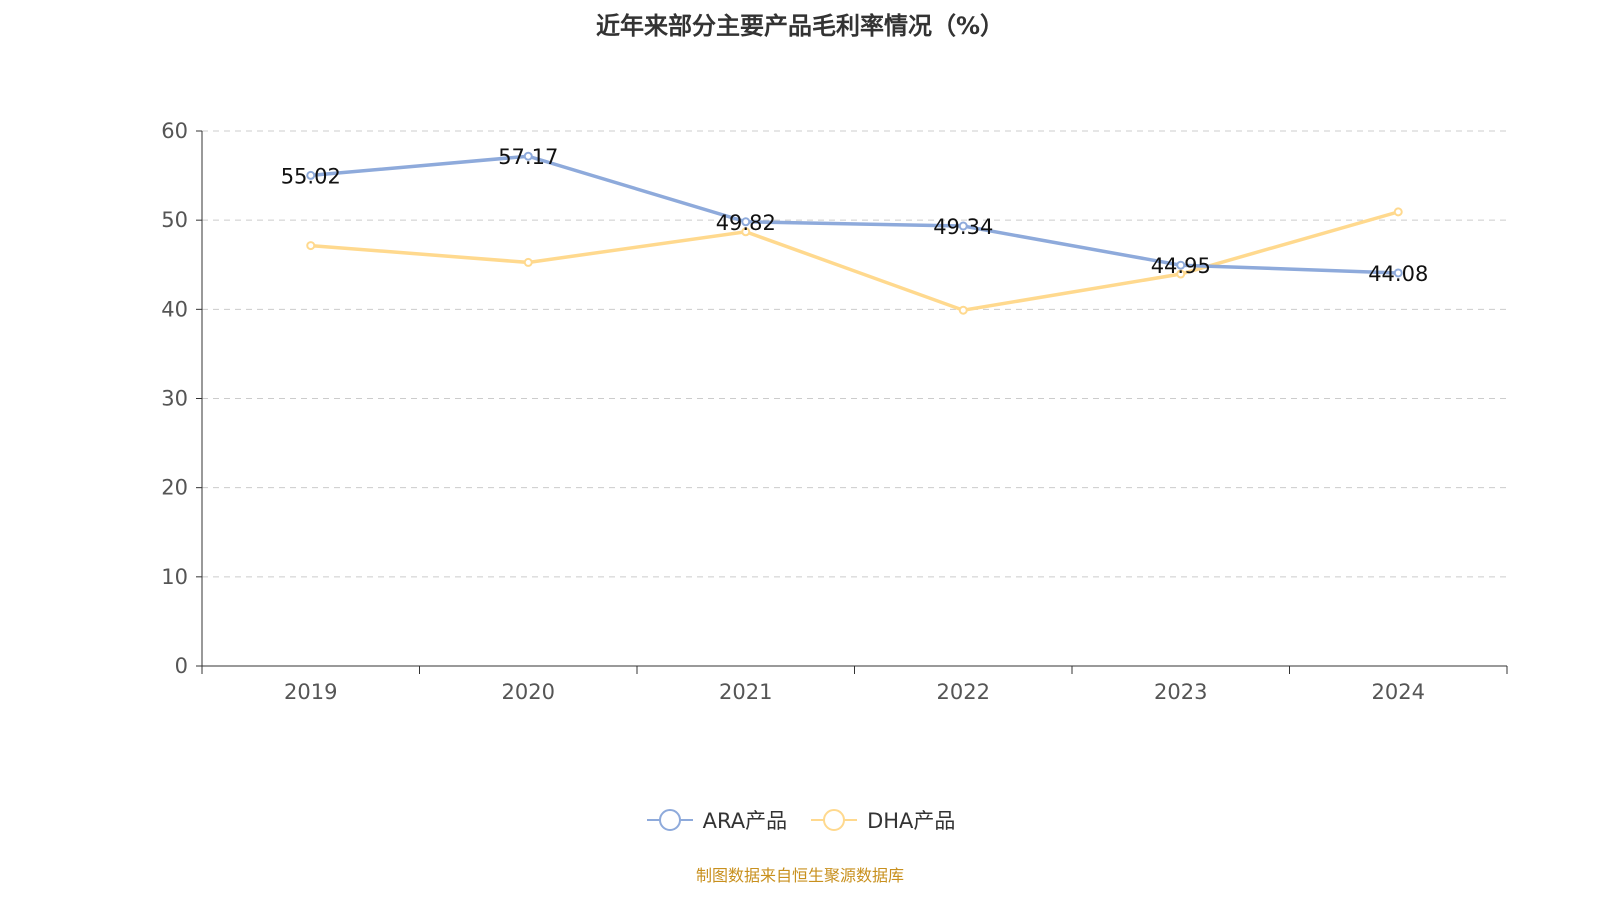  I want to click on data-label: 57.17, so click(528, 157).